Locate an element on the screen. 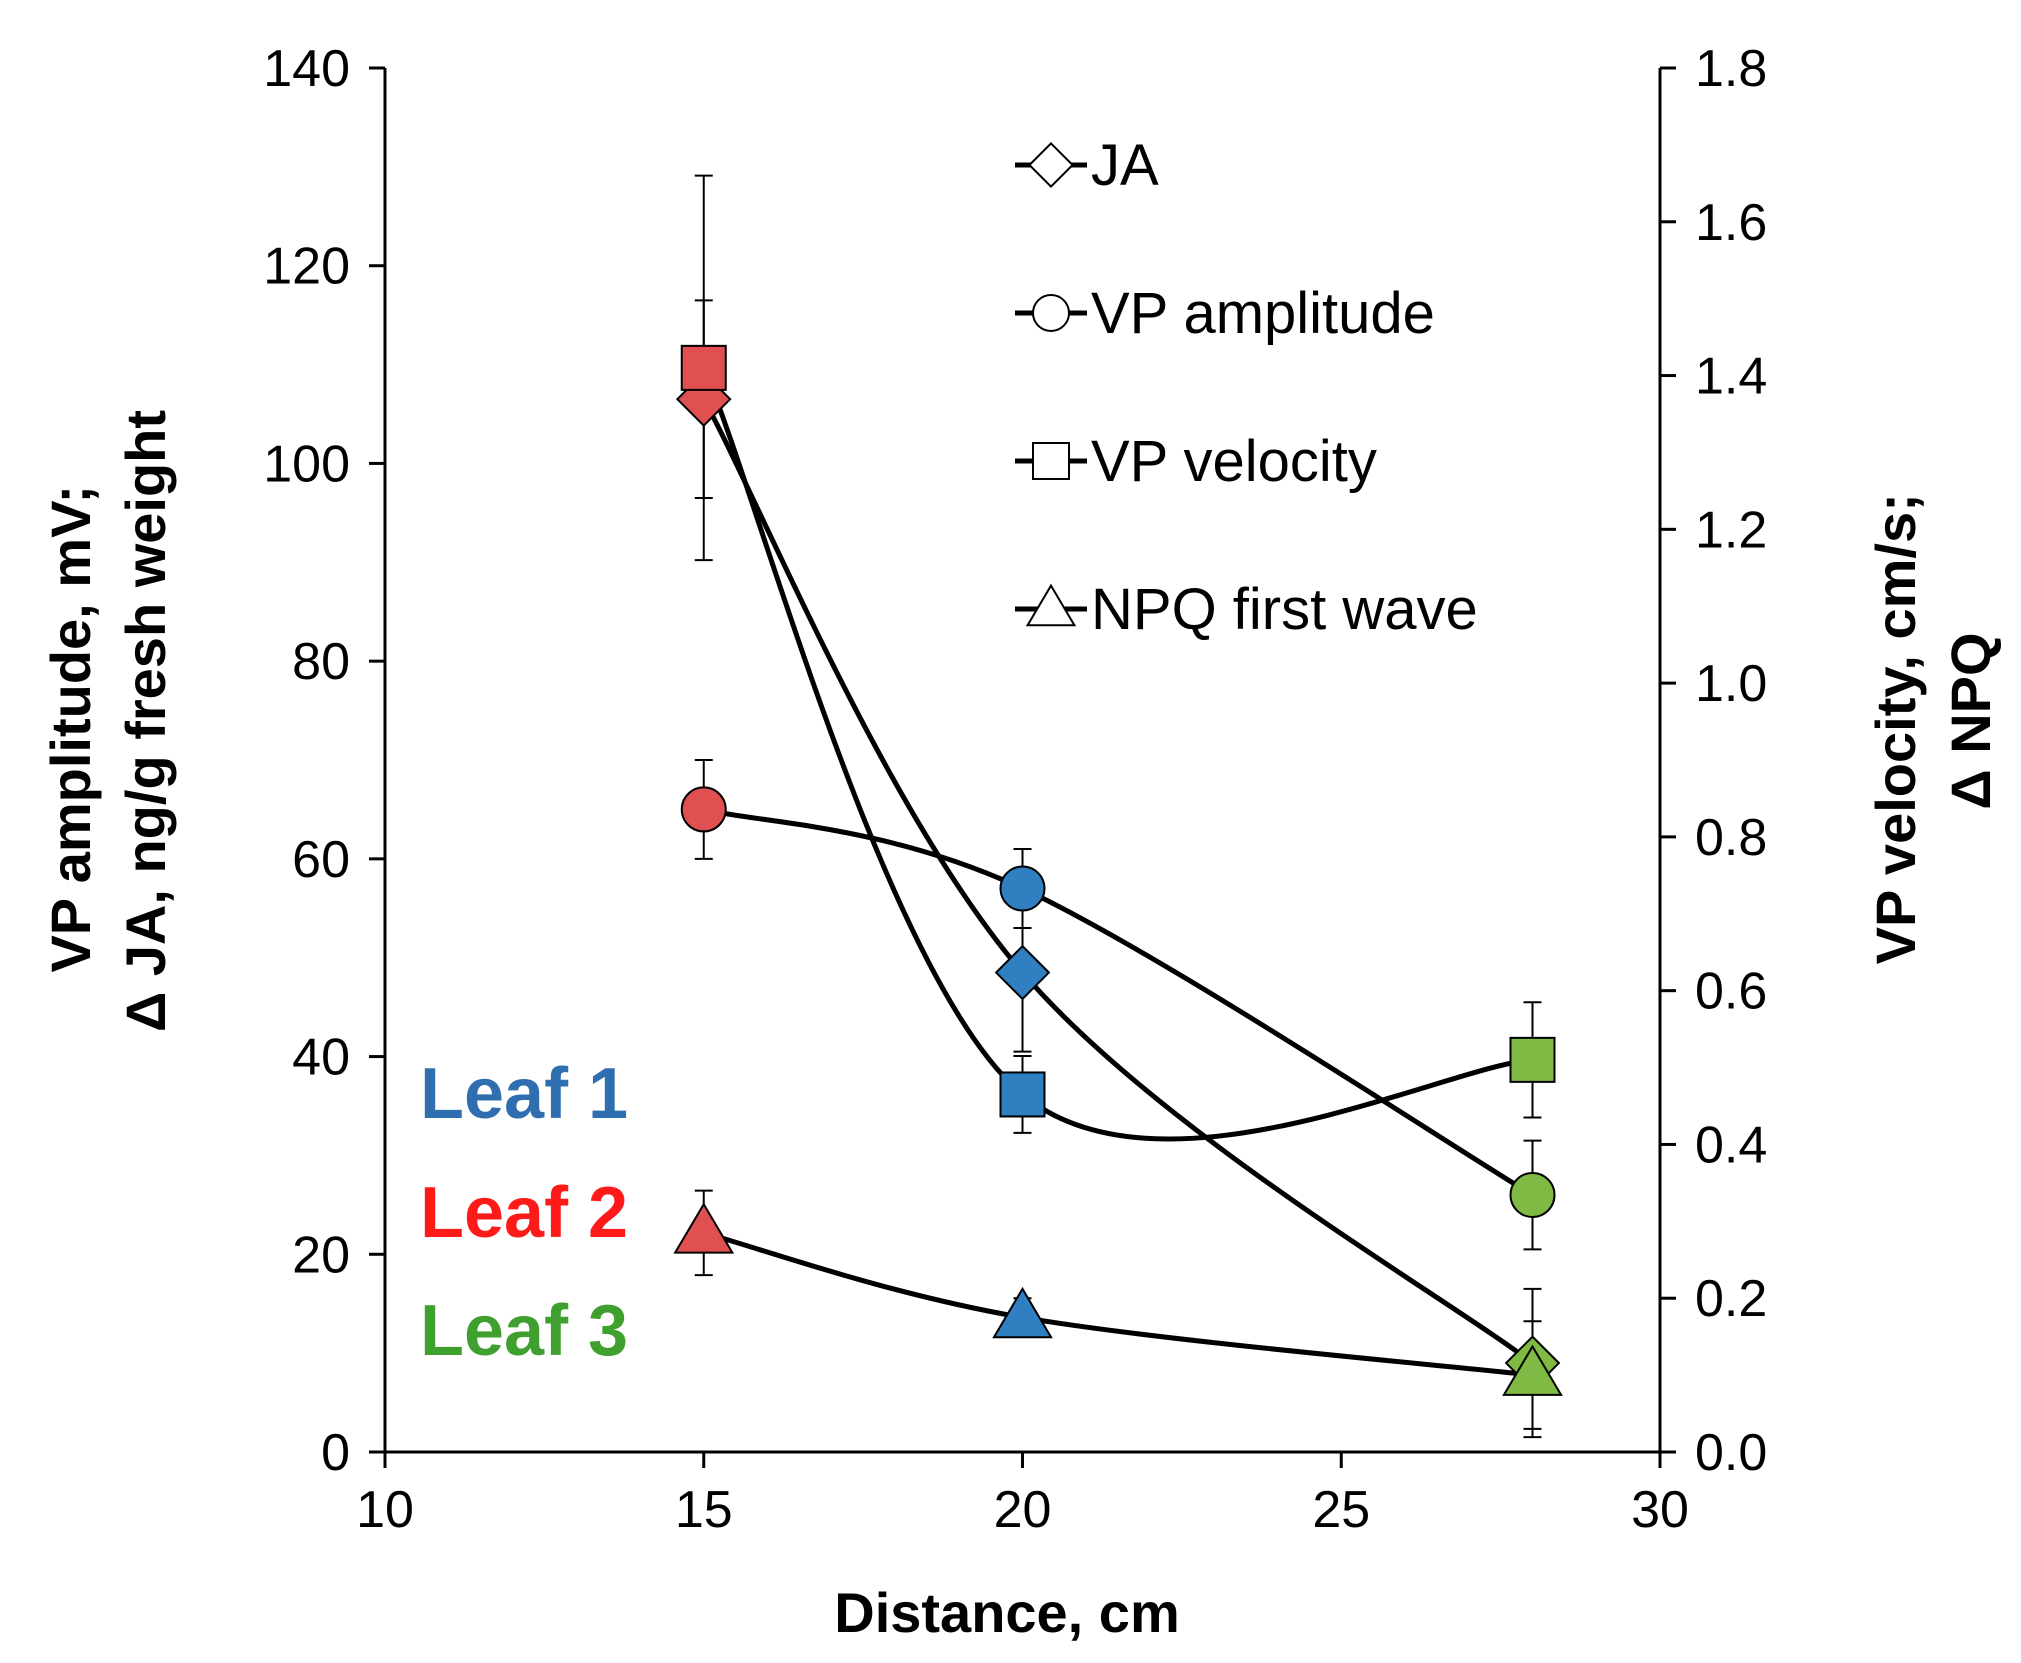  y-left-tick-label-0: 0 is located at coordinates (335, 1453).